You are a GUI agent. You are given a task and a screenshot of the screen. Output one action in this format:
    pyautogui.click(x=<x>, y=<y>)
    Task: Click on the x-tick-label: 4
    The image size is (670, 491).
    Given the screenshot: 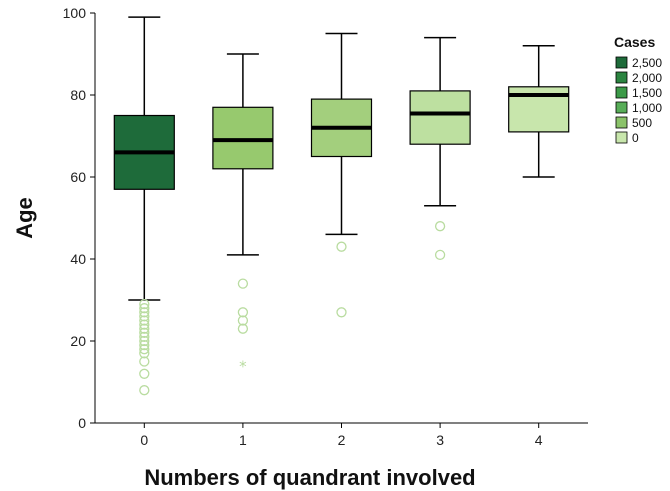 What is the action you would take?
    pyautogui.click(x=539, y=440)
    